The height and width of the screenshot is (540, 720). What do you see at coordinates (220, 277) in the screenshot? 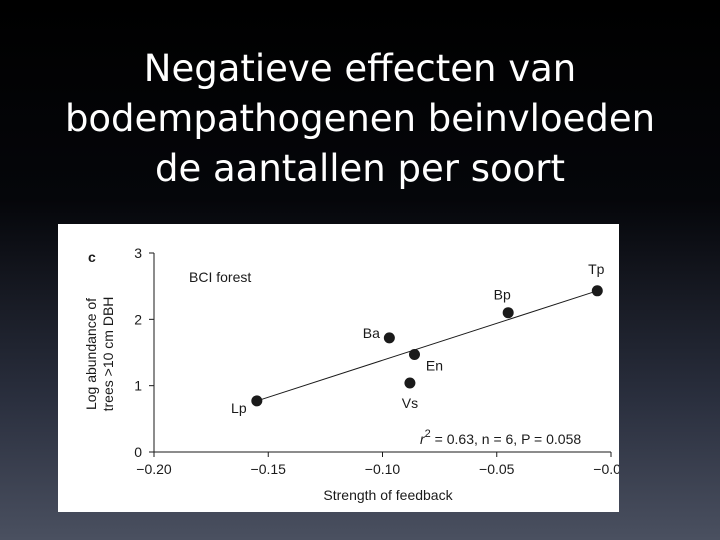
I see `inset-label: BCI forest` at bounding box center [220, 277].